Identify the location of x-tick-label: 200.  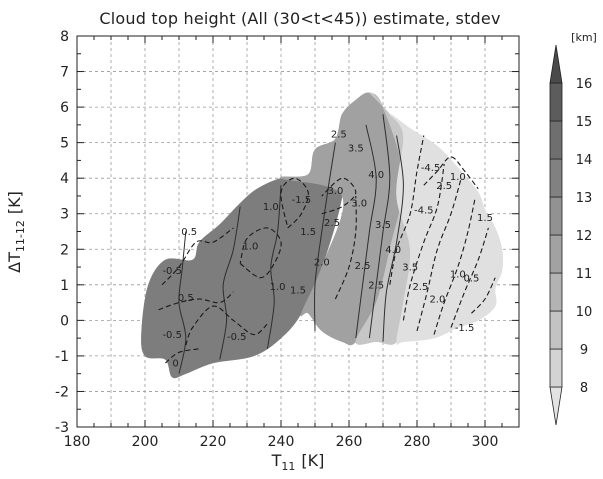
(145, 442).